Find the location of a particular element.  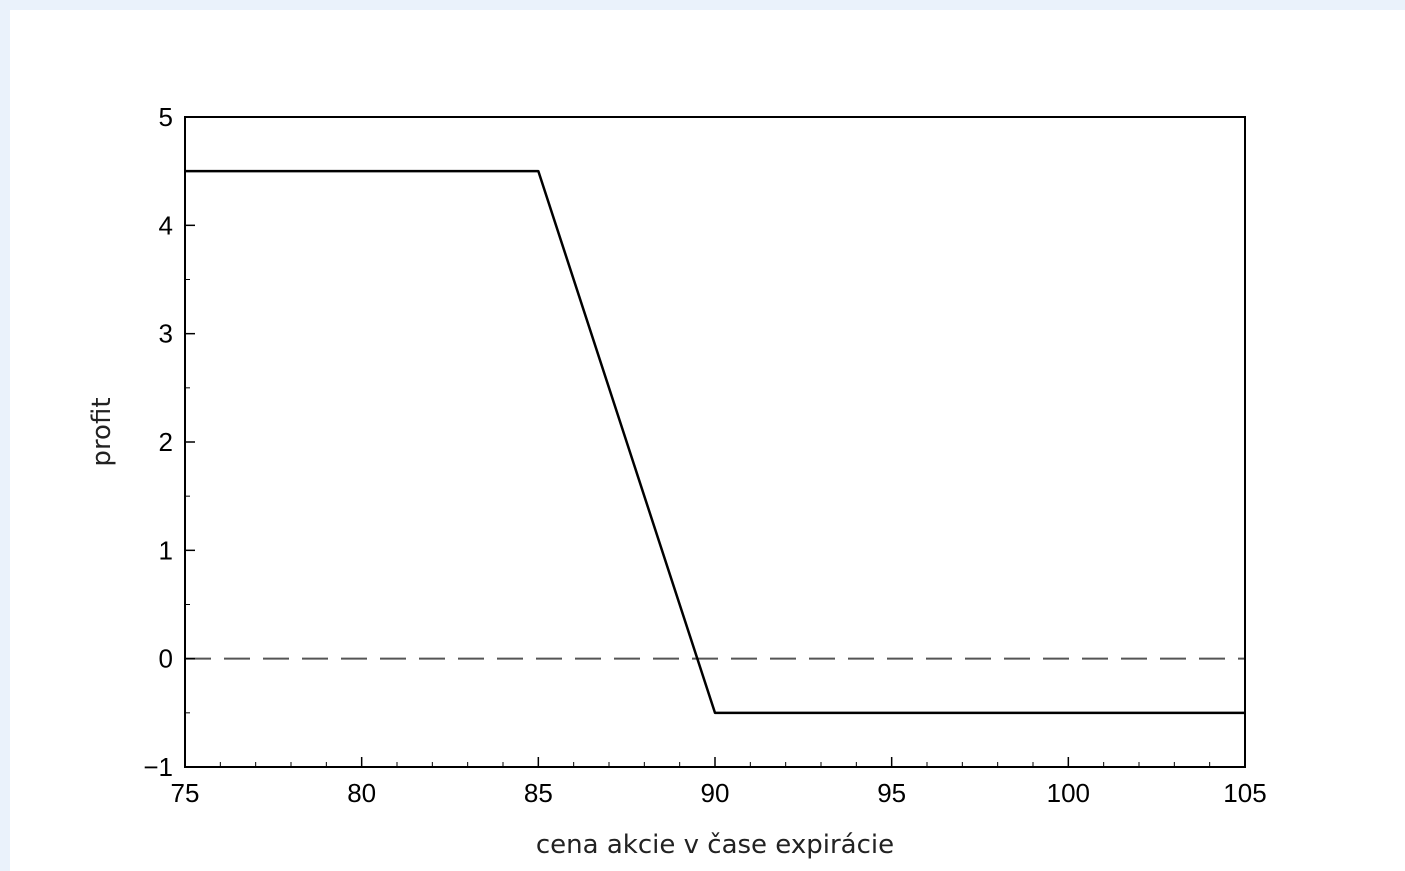

x-tick-label: 75 is located at coordinates (185, 793).